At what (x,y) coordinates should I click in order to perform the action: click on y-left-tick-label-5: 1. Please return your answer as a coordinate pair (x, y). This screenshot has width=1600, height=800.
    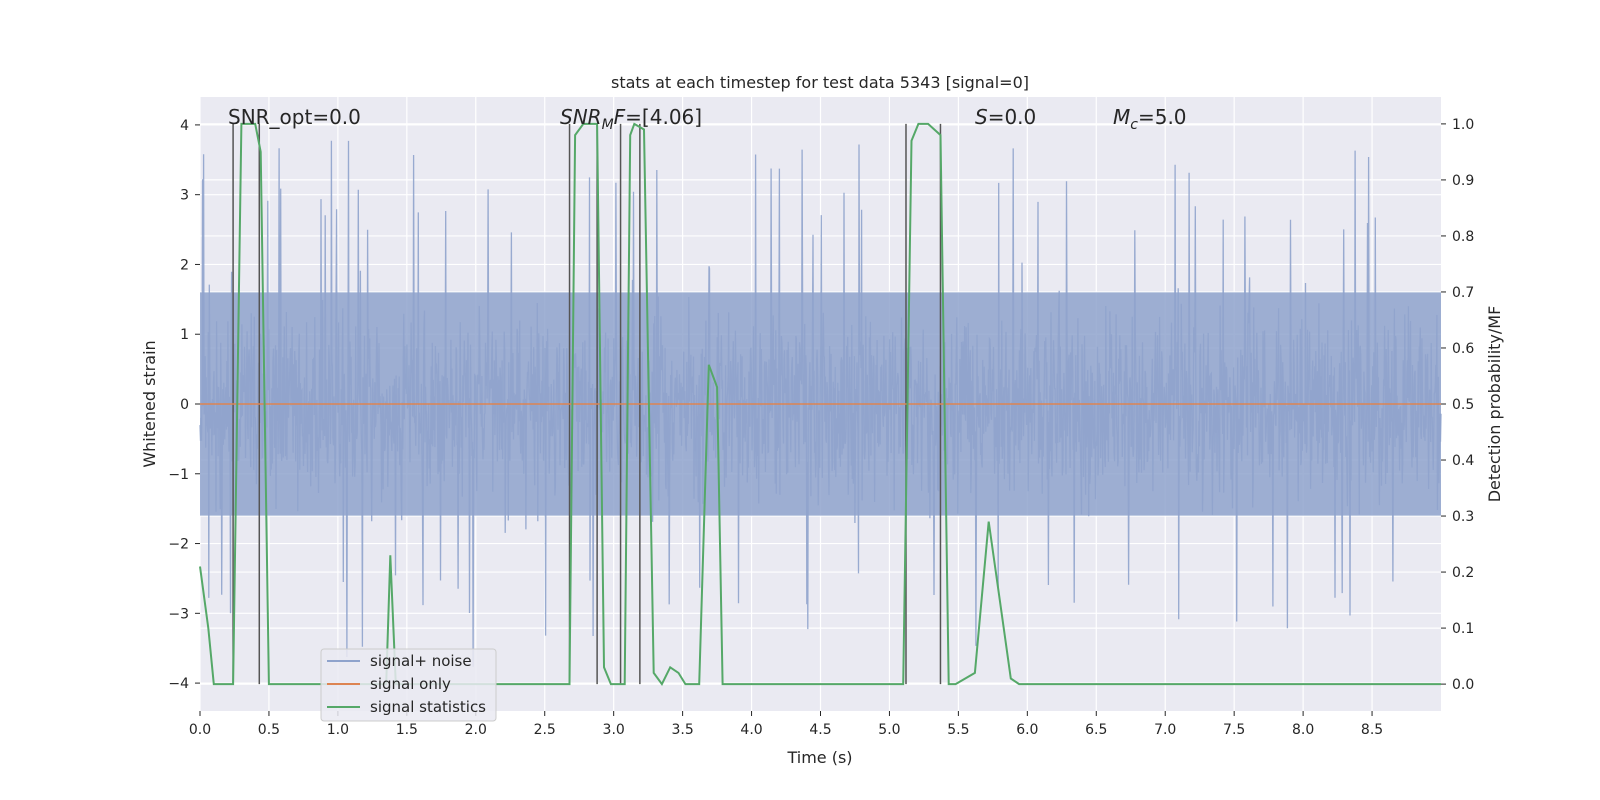
    Looking at the image, I should click on (184, 335).